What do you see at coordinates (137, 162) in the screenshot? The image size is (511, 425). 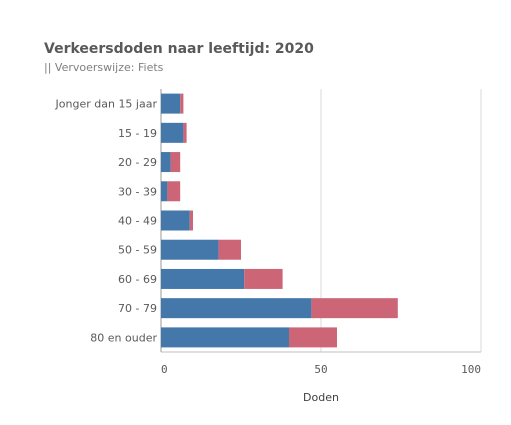 I see `category-label: 20 - 29` at bounding box center [137, 162].